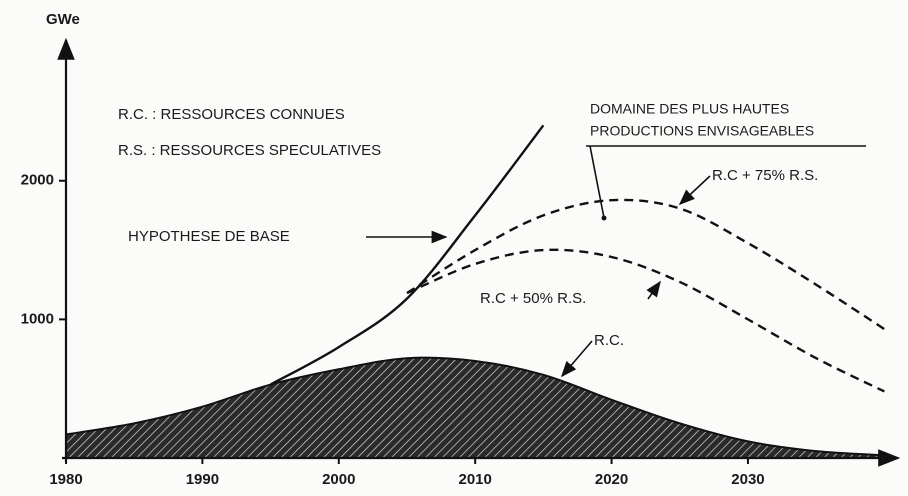 The image size is (908, 496). I want to click on y-tick-label: 1000, so click(37, 318).